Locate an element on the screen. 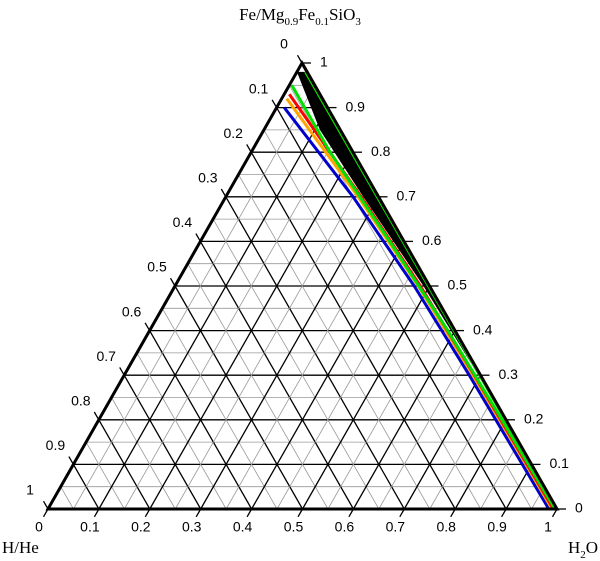  title-part: SiO is located at coordinates (342, 14).